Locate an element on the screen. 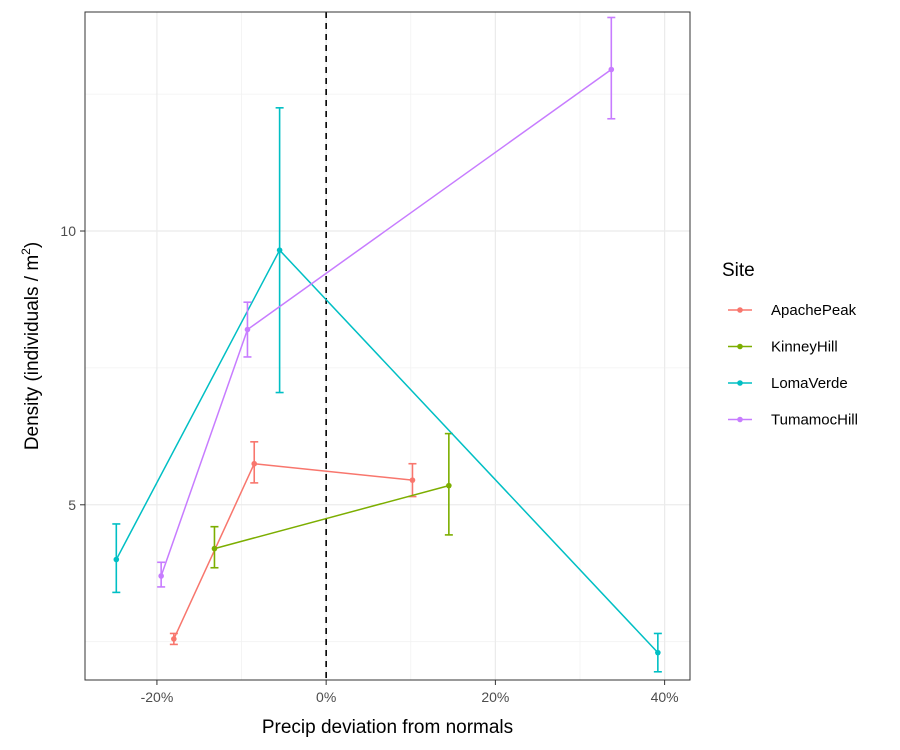  series-apachepeak is located at coordinates (293, 543).